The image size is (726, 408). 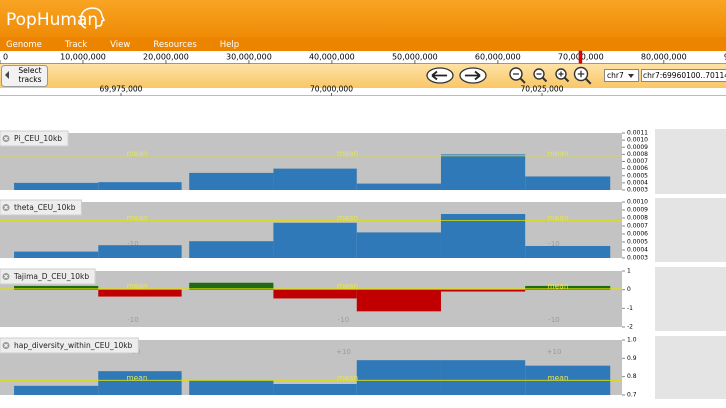 What do you see at coordinates (637, 154) in the screenshot?
I see `y-tick-label: 0.0008` at bounding box center [637, 154].